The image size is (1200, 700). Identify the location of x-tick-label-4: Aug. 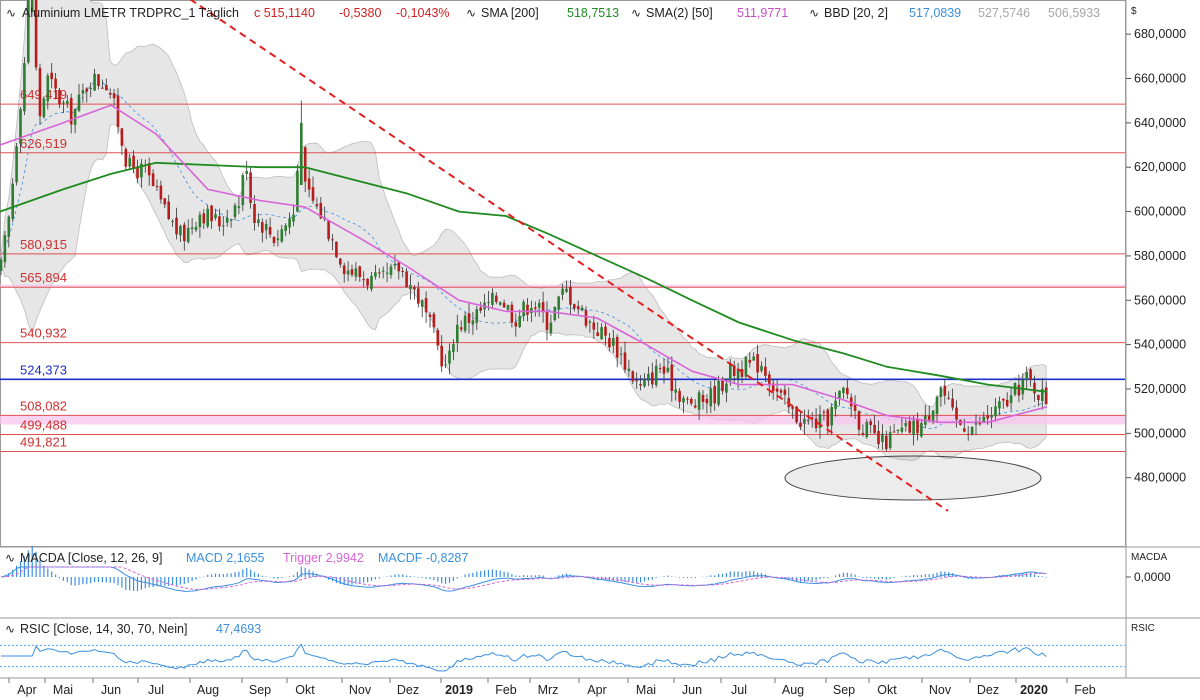
(208, 690).